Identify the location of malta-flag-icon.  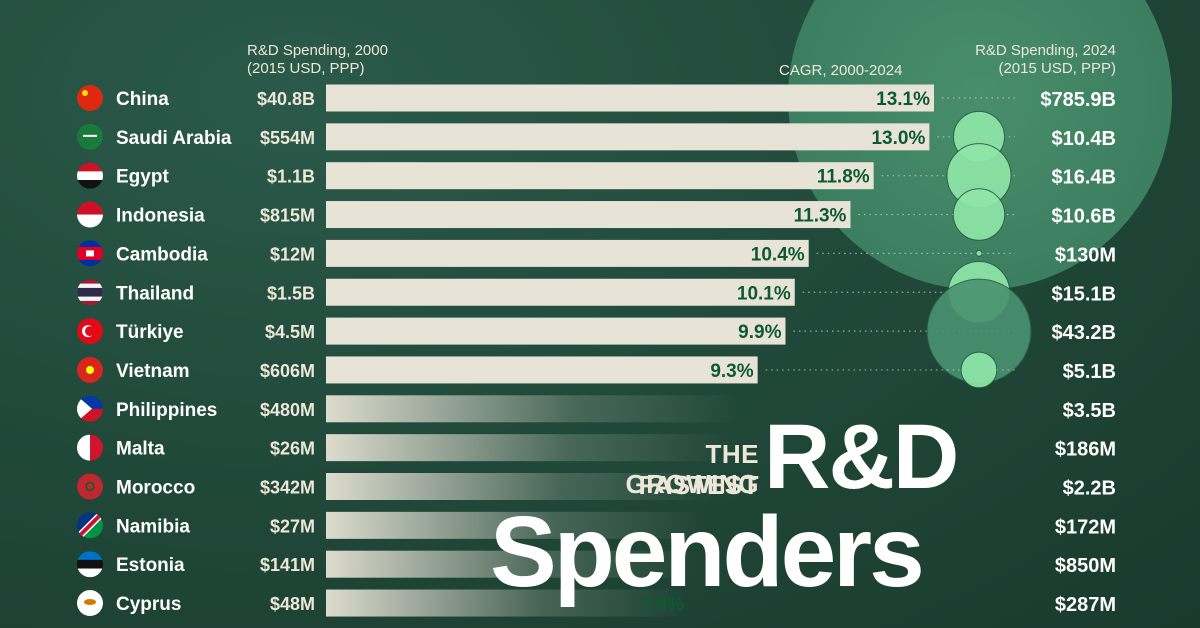
(90, 447).